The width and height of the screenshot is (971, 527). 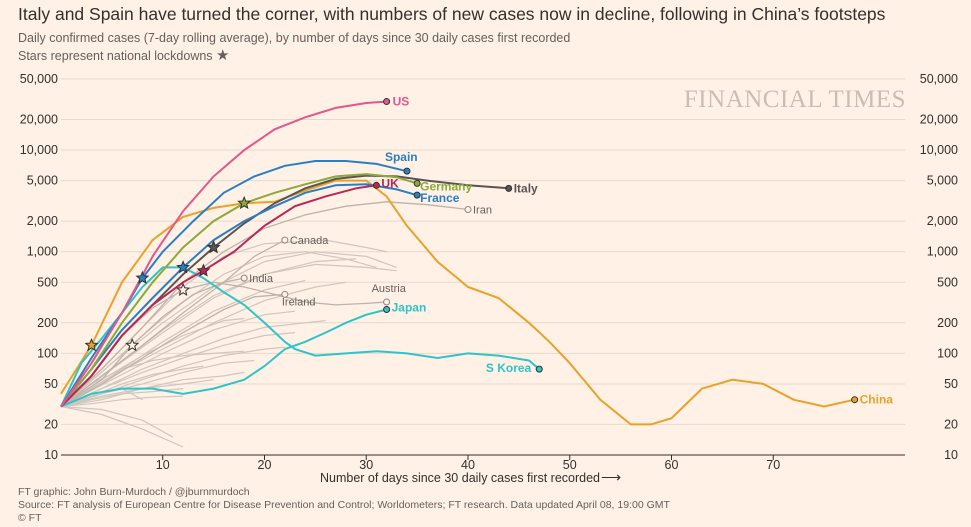 What do you see at coordinates (947, 282) in the screenshot?
I see `y-tick-label-right: 500` at bounding box center [947, 282].